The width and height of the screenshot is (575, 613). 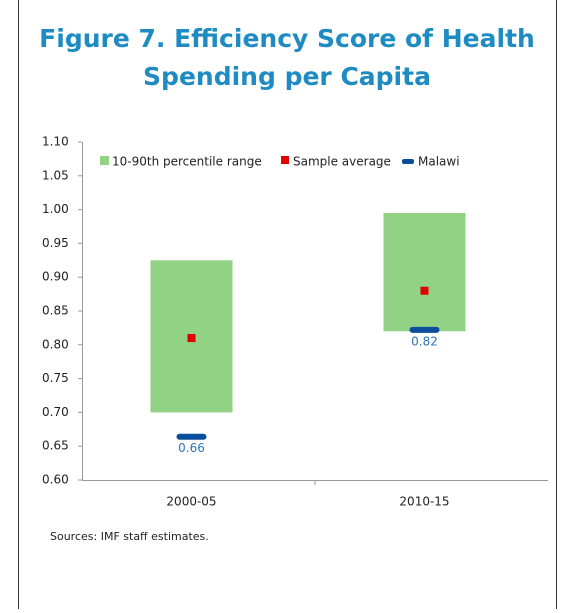 What do you see at coordinates (55, 142) in the screenshot?
I see `y-tick-label: 1.10` at bounding box center [55, 142].